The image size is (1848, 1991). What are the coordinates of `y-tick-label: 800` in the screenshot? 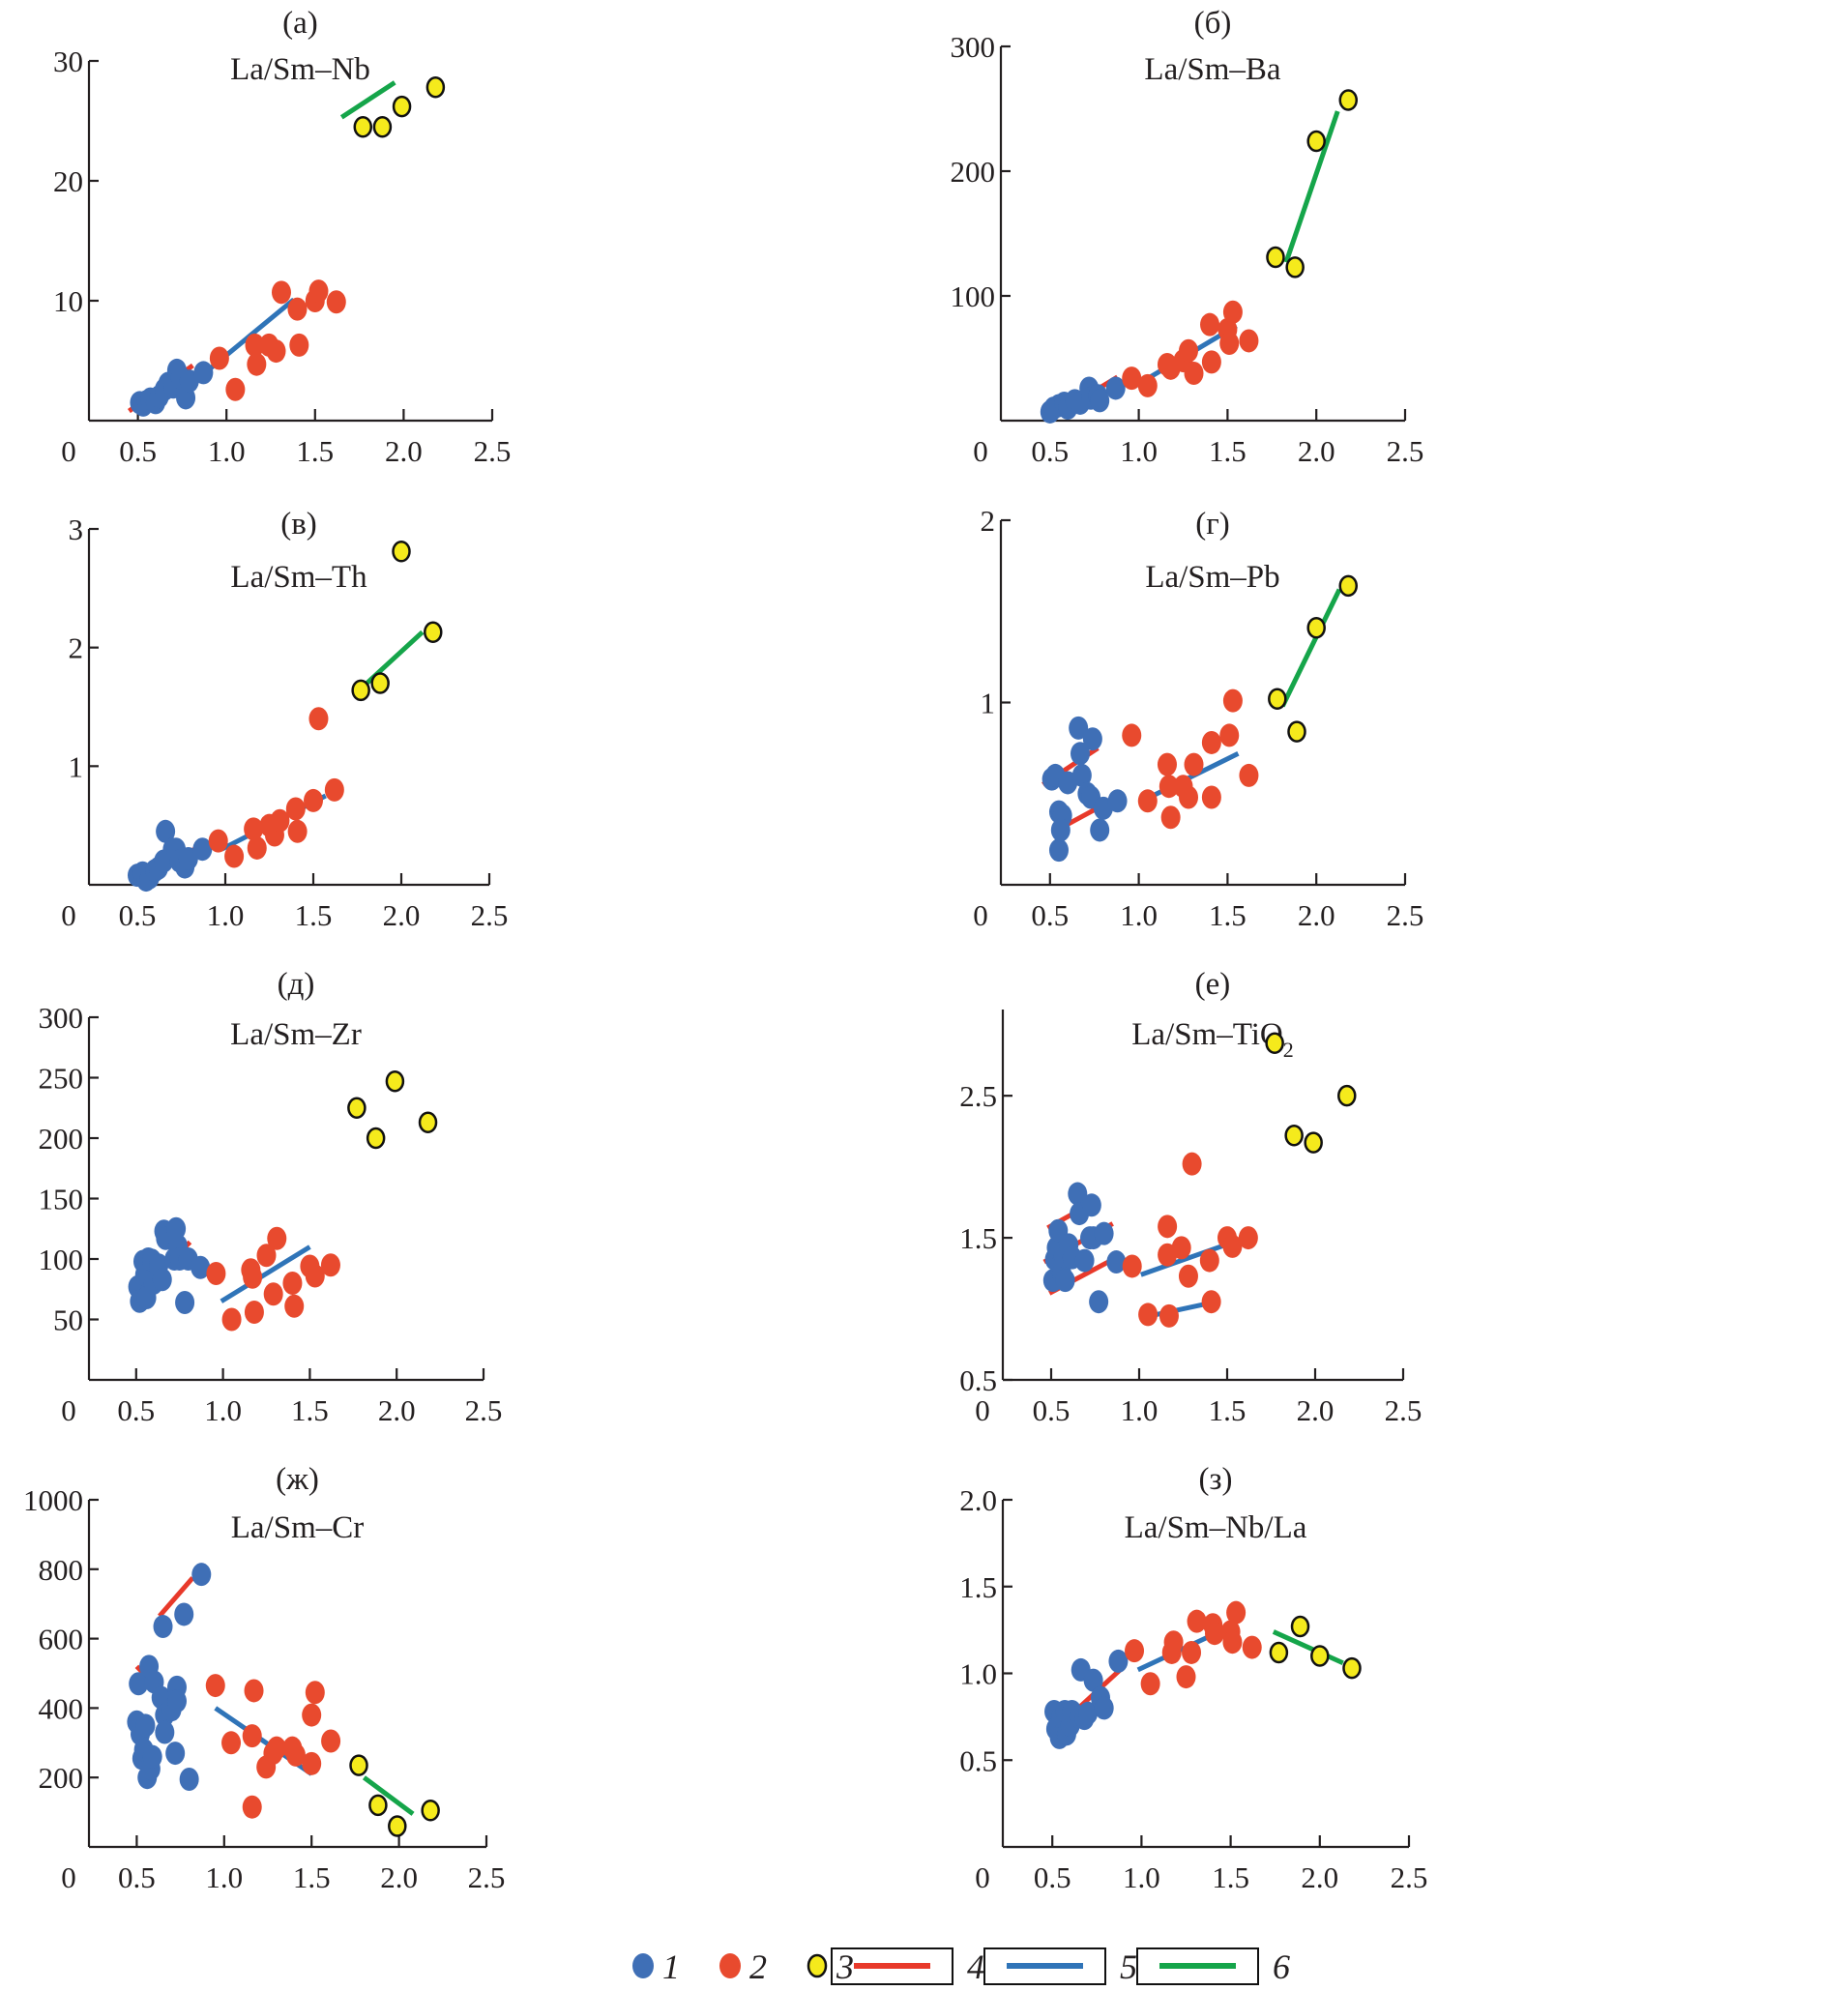 It's located at (62, 1570).